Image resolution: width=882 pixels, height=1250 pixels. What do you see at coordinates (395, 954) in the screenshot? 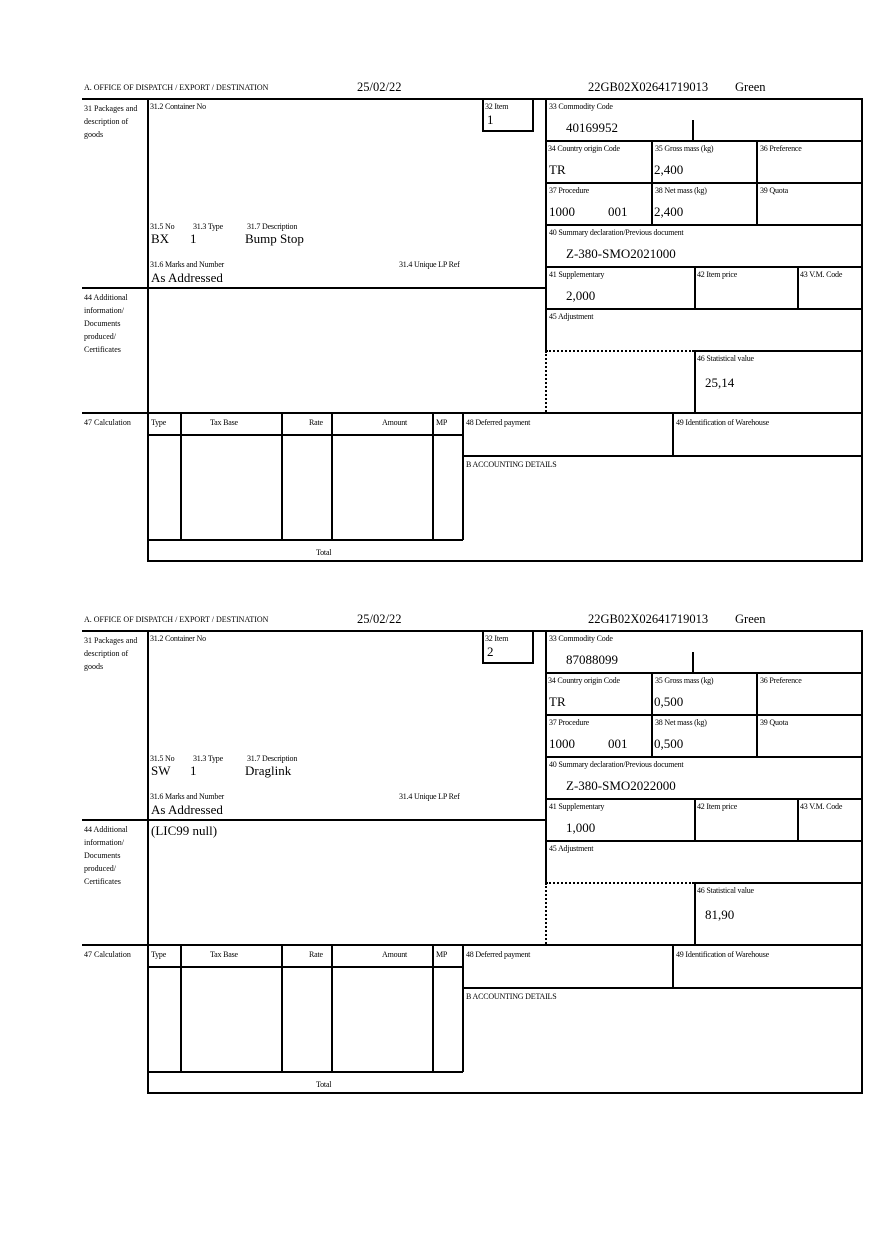
I see `calc-col-header: Amount` at bounding box center [395, 954].